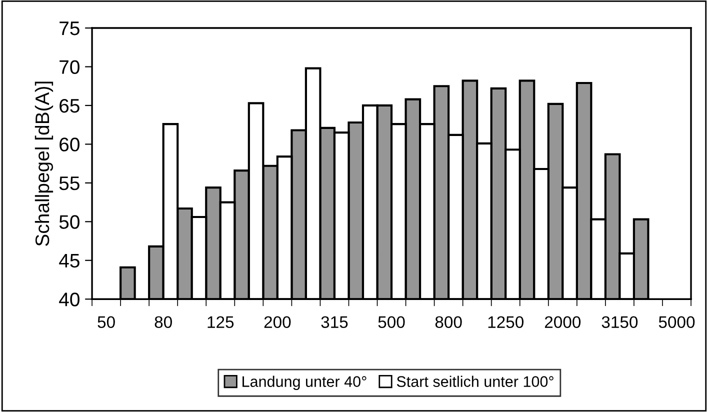 This screenshot has width=708, height=412. I want to click on x-tick-label: 80, so click(163, 322).